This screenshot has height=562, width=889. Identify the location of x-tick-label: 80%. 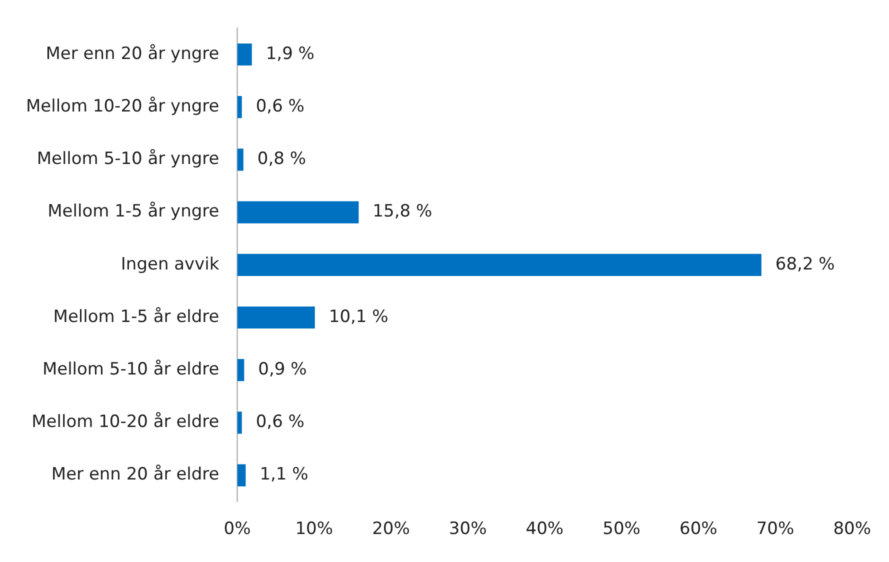
(852, 529).